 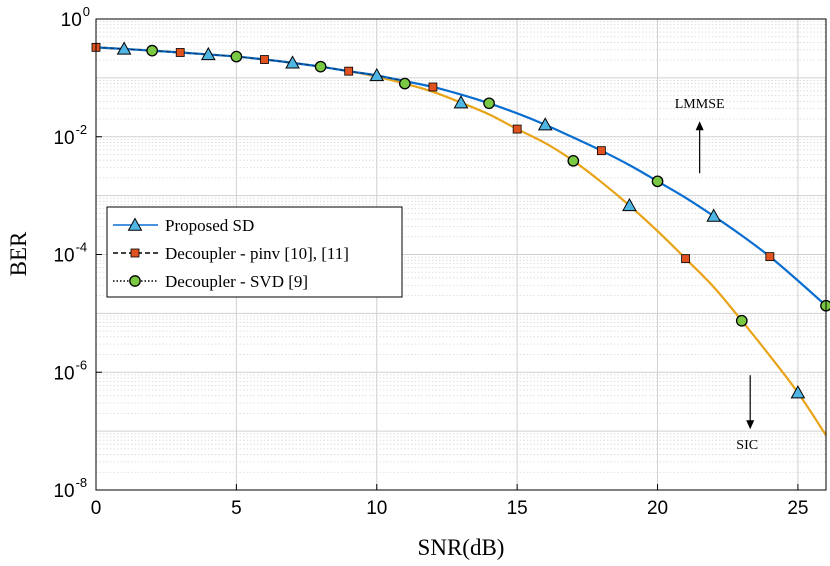 What do you see at coordinates (86, 11) in the screenshot?
I see `y-tick-label-exponent: 0` at bounding box center [86, 11].